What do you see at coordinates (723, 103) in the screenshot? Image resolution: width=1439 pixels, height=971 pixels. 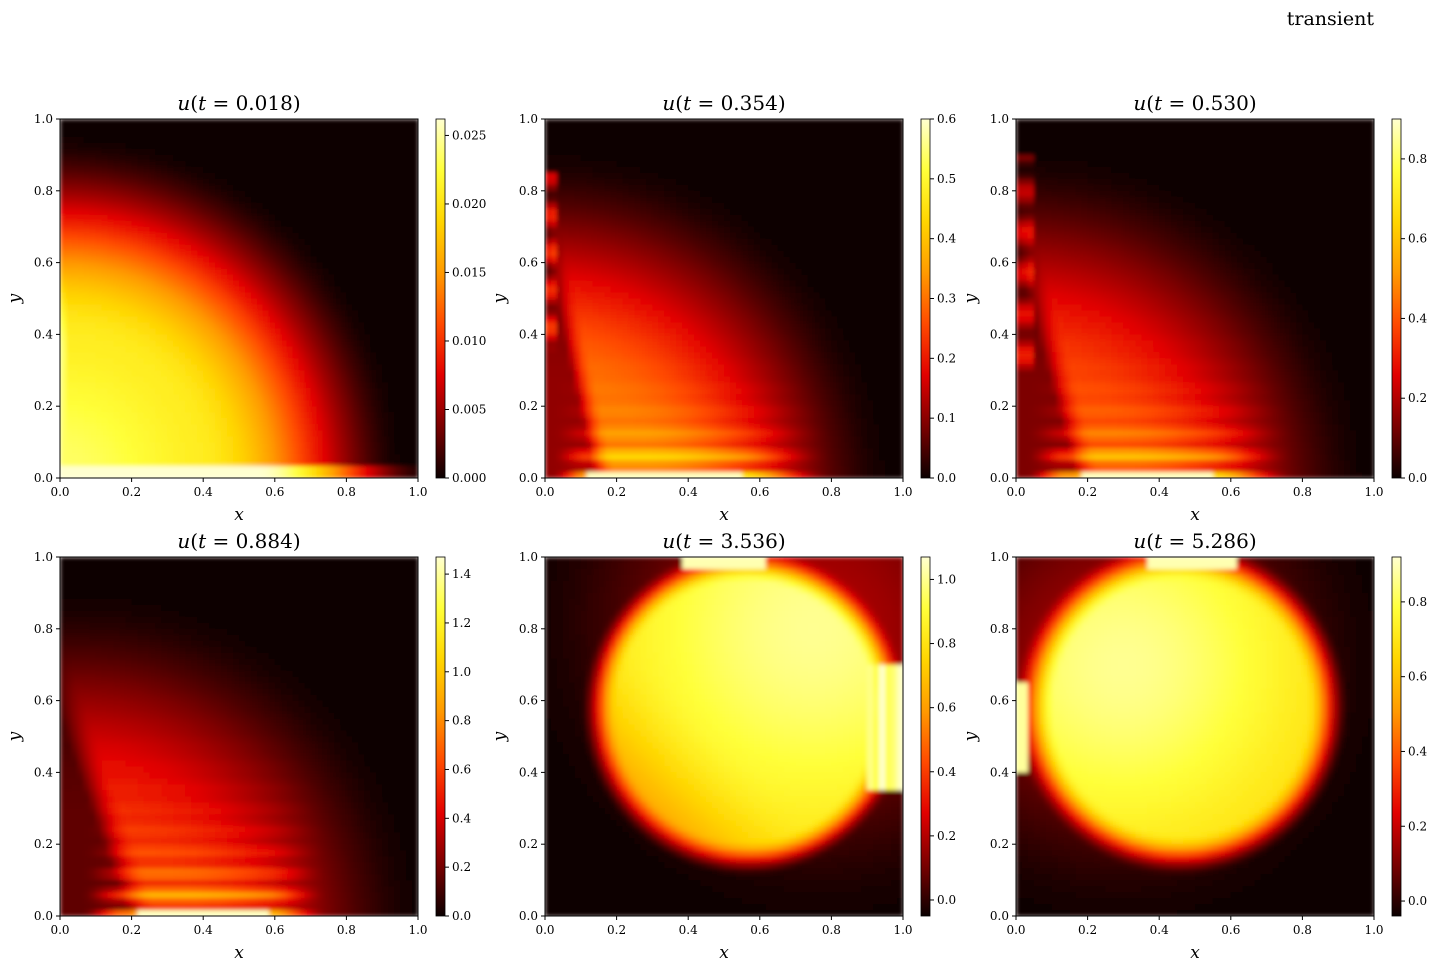 I see `panel-title: u(t = 0.354)` at bounding box center [723, 103].